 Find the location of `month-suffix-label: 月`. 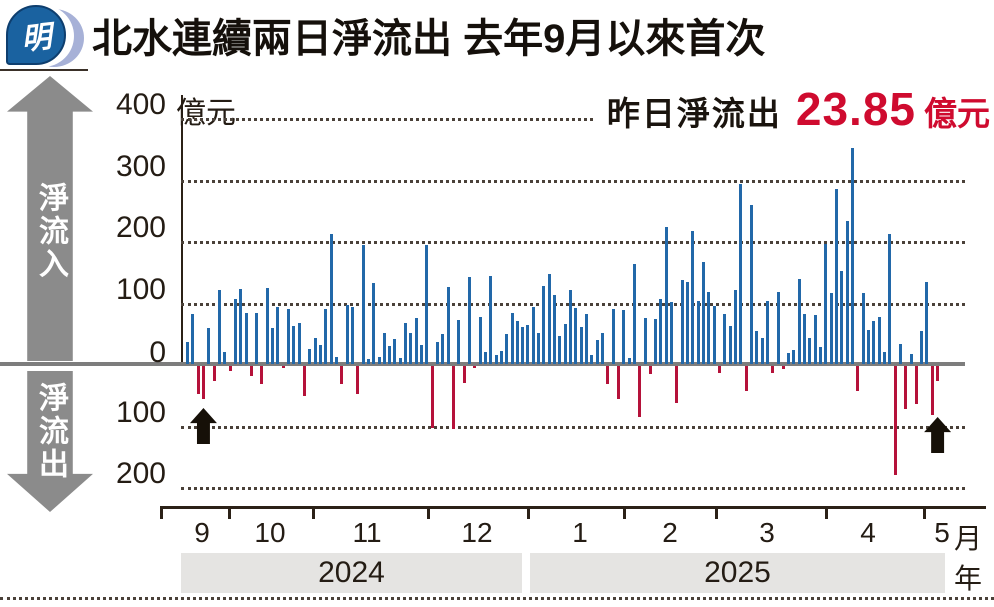

month-suffix-label: 月 is located at coordinates (968, 538).